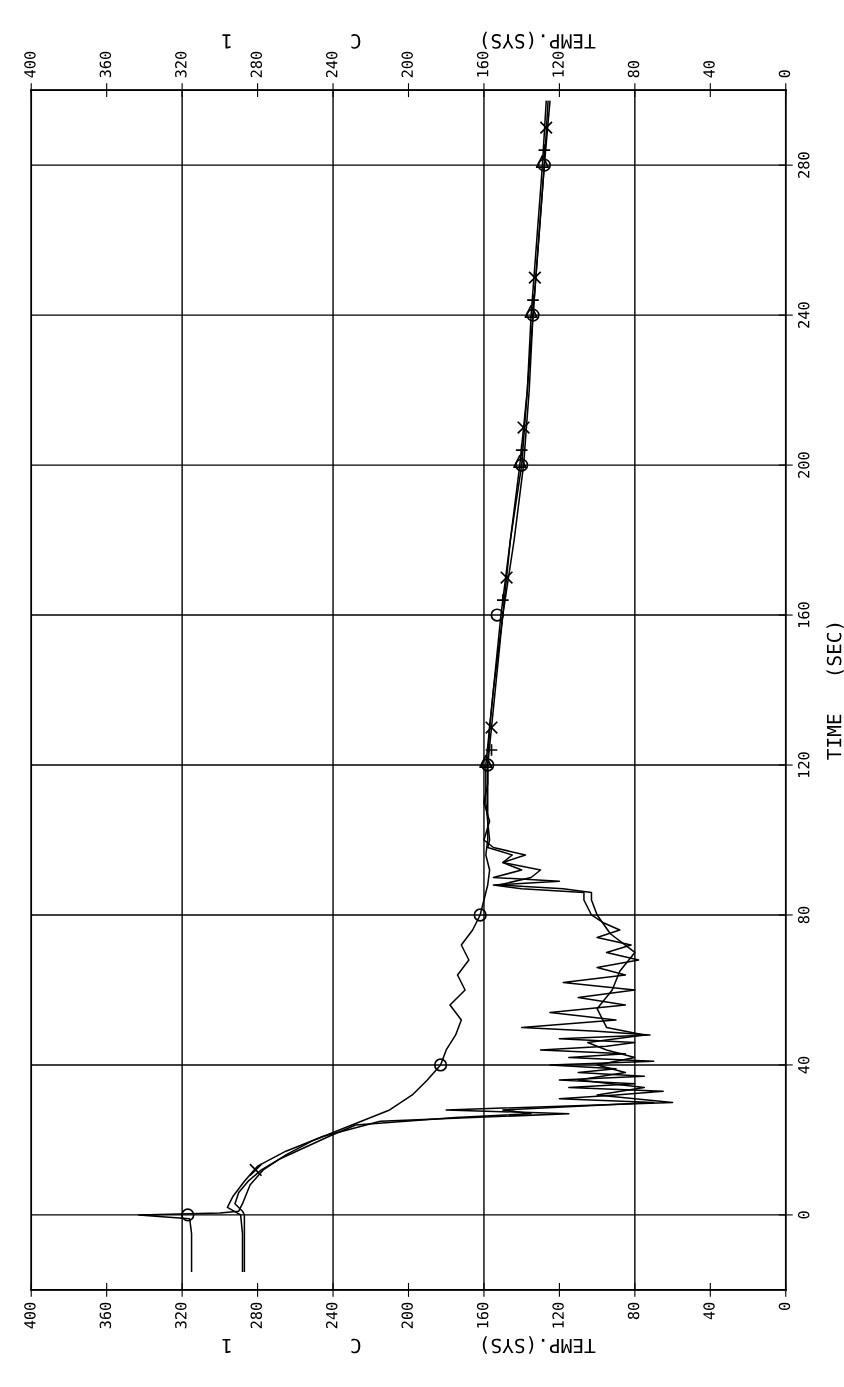 This screenshot has height=1387, width=844. I want to click on x-tick-label: 80, so click(633, 69).